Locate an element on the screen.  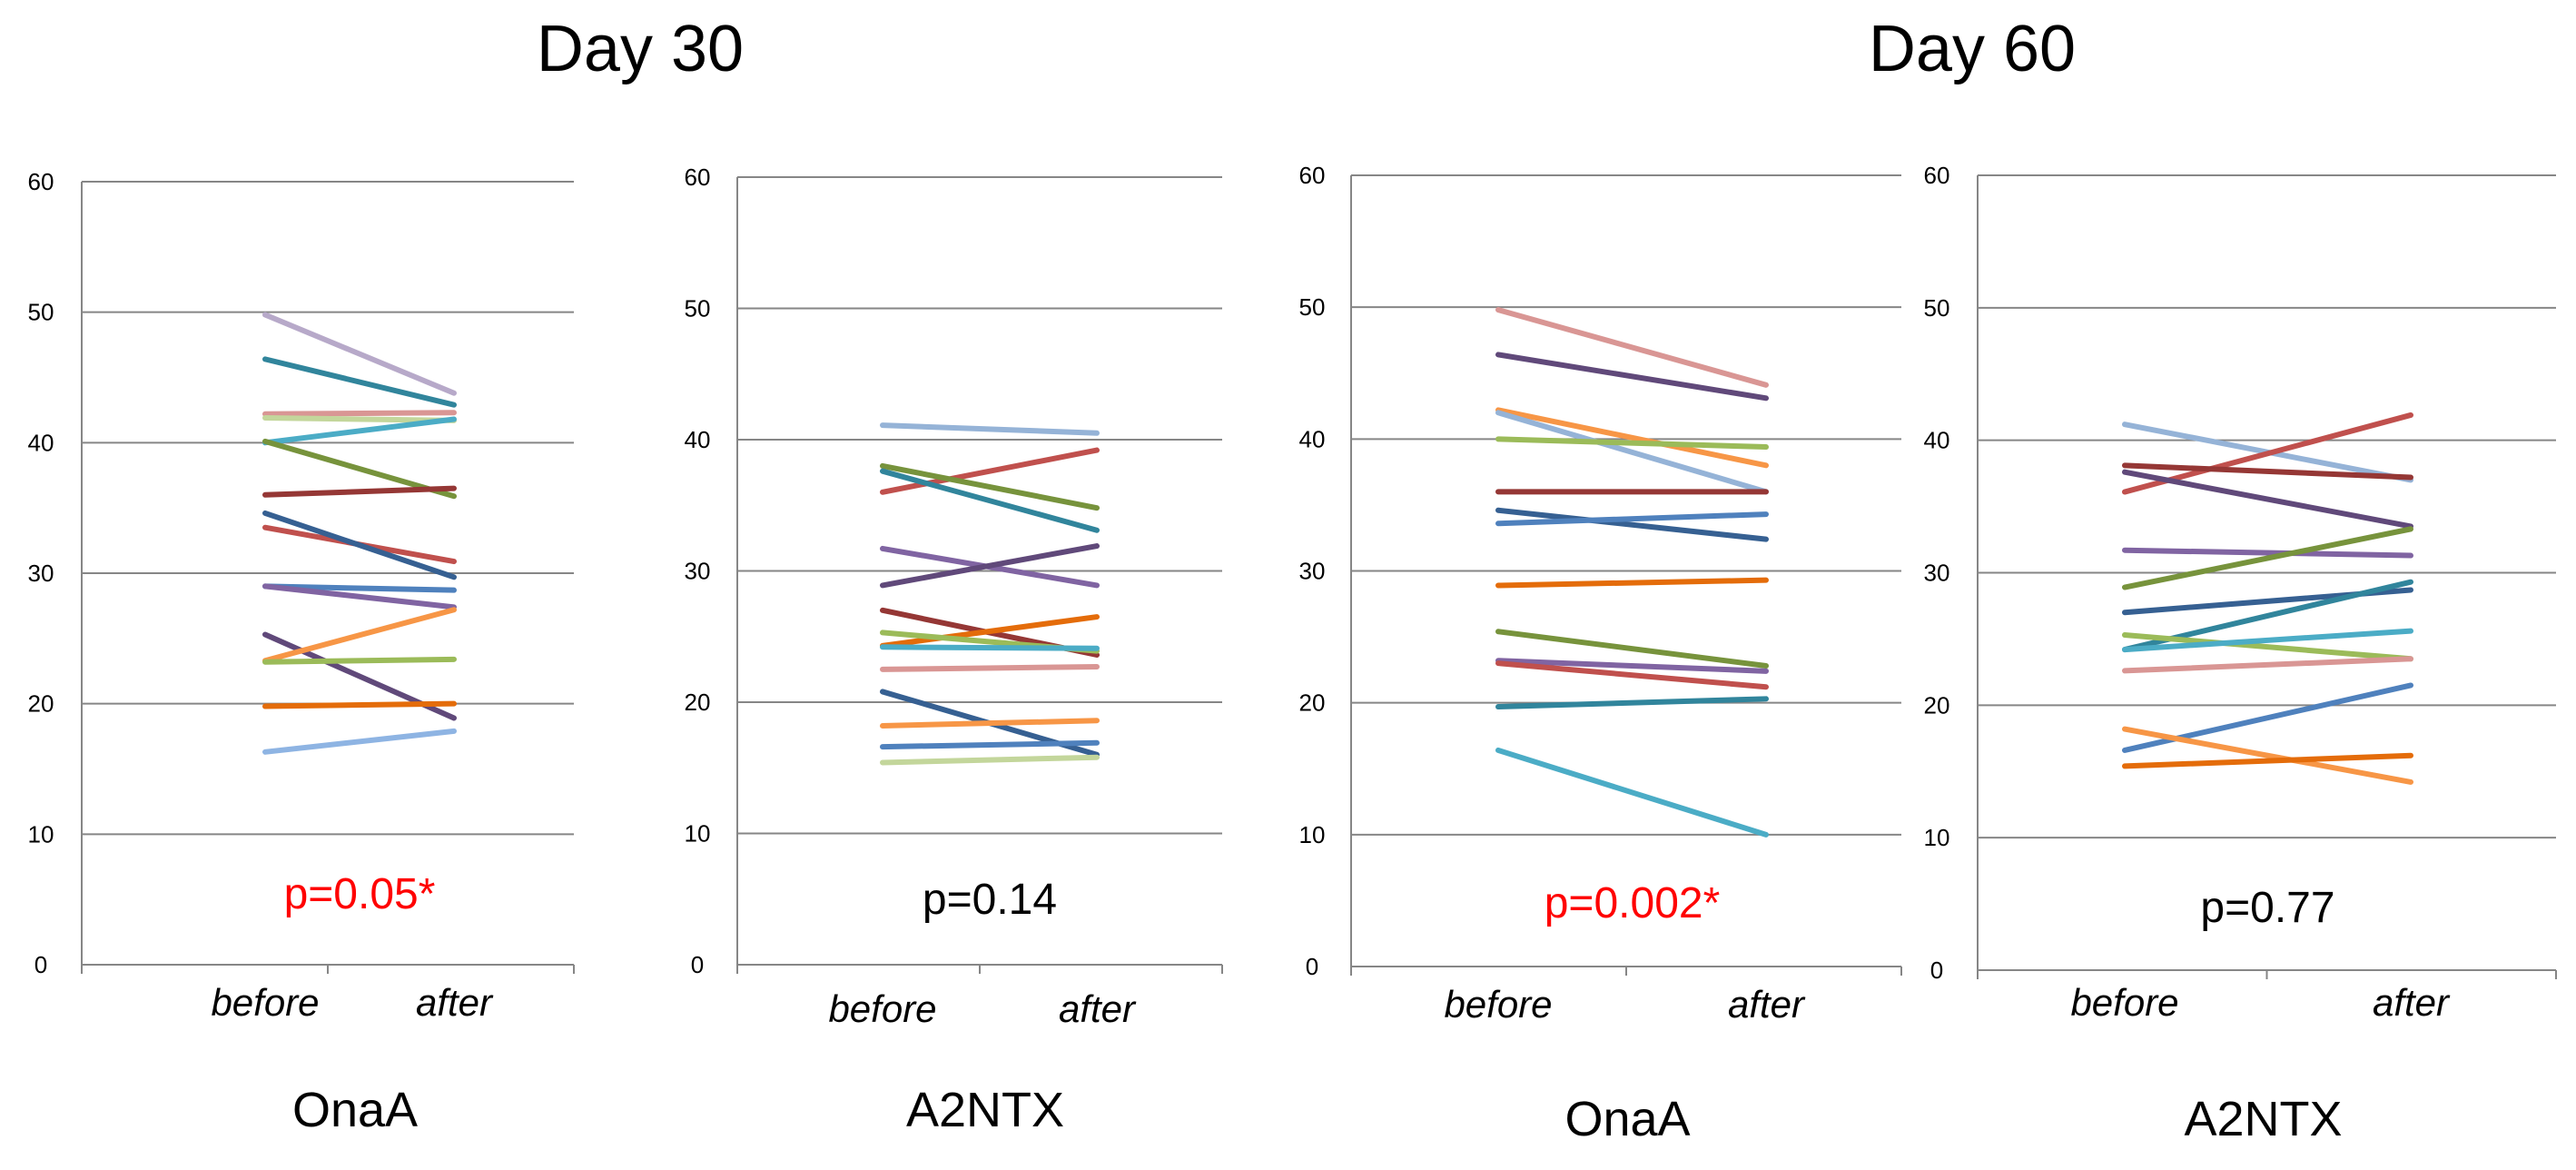
p-value-annotation: p=0.77 is located at coordinates (2267, 908).